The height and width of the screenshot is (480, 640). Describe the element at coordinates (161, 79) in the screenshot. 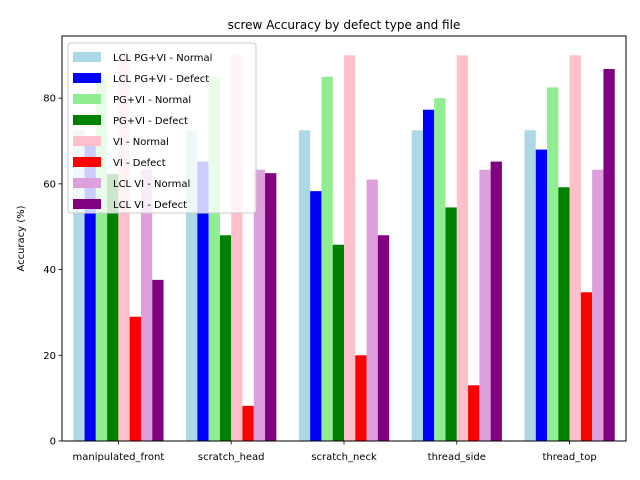

I see `legend-label: LCL PG+VI - Defect` at that location.